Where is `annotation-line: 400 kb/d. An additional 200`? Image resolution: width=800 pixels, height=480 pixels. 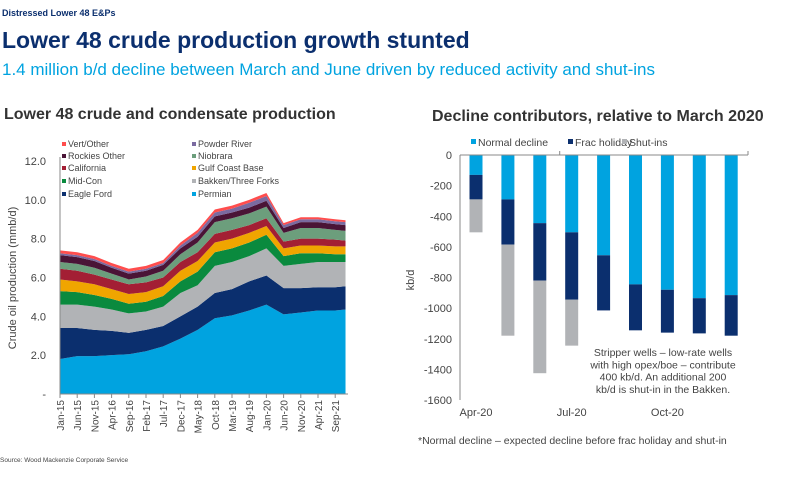
annotation-line: 400 kb/d. An additional 200 is located at coordinates (663, 378).